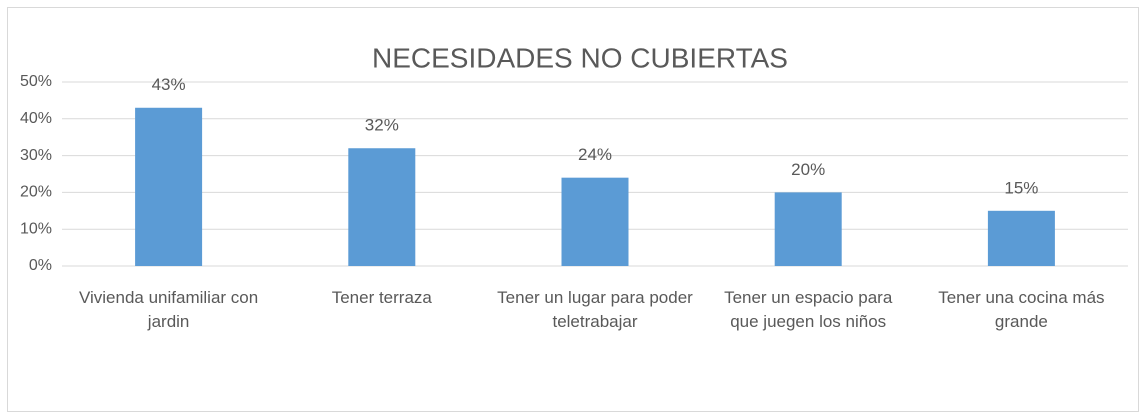 This screenshot has width=1146, height=419. Describe the element at coordinates (382, 125) in the screenshot. I see `data-label: 32%` at that location.